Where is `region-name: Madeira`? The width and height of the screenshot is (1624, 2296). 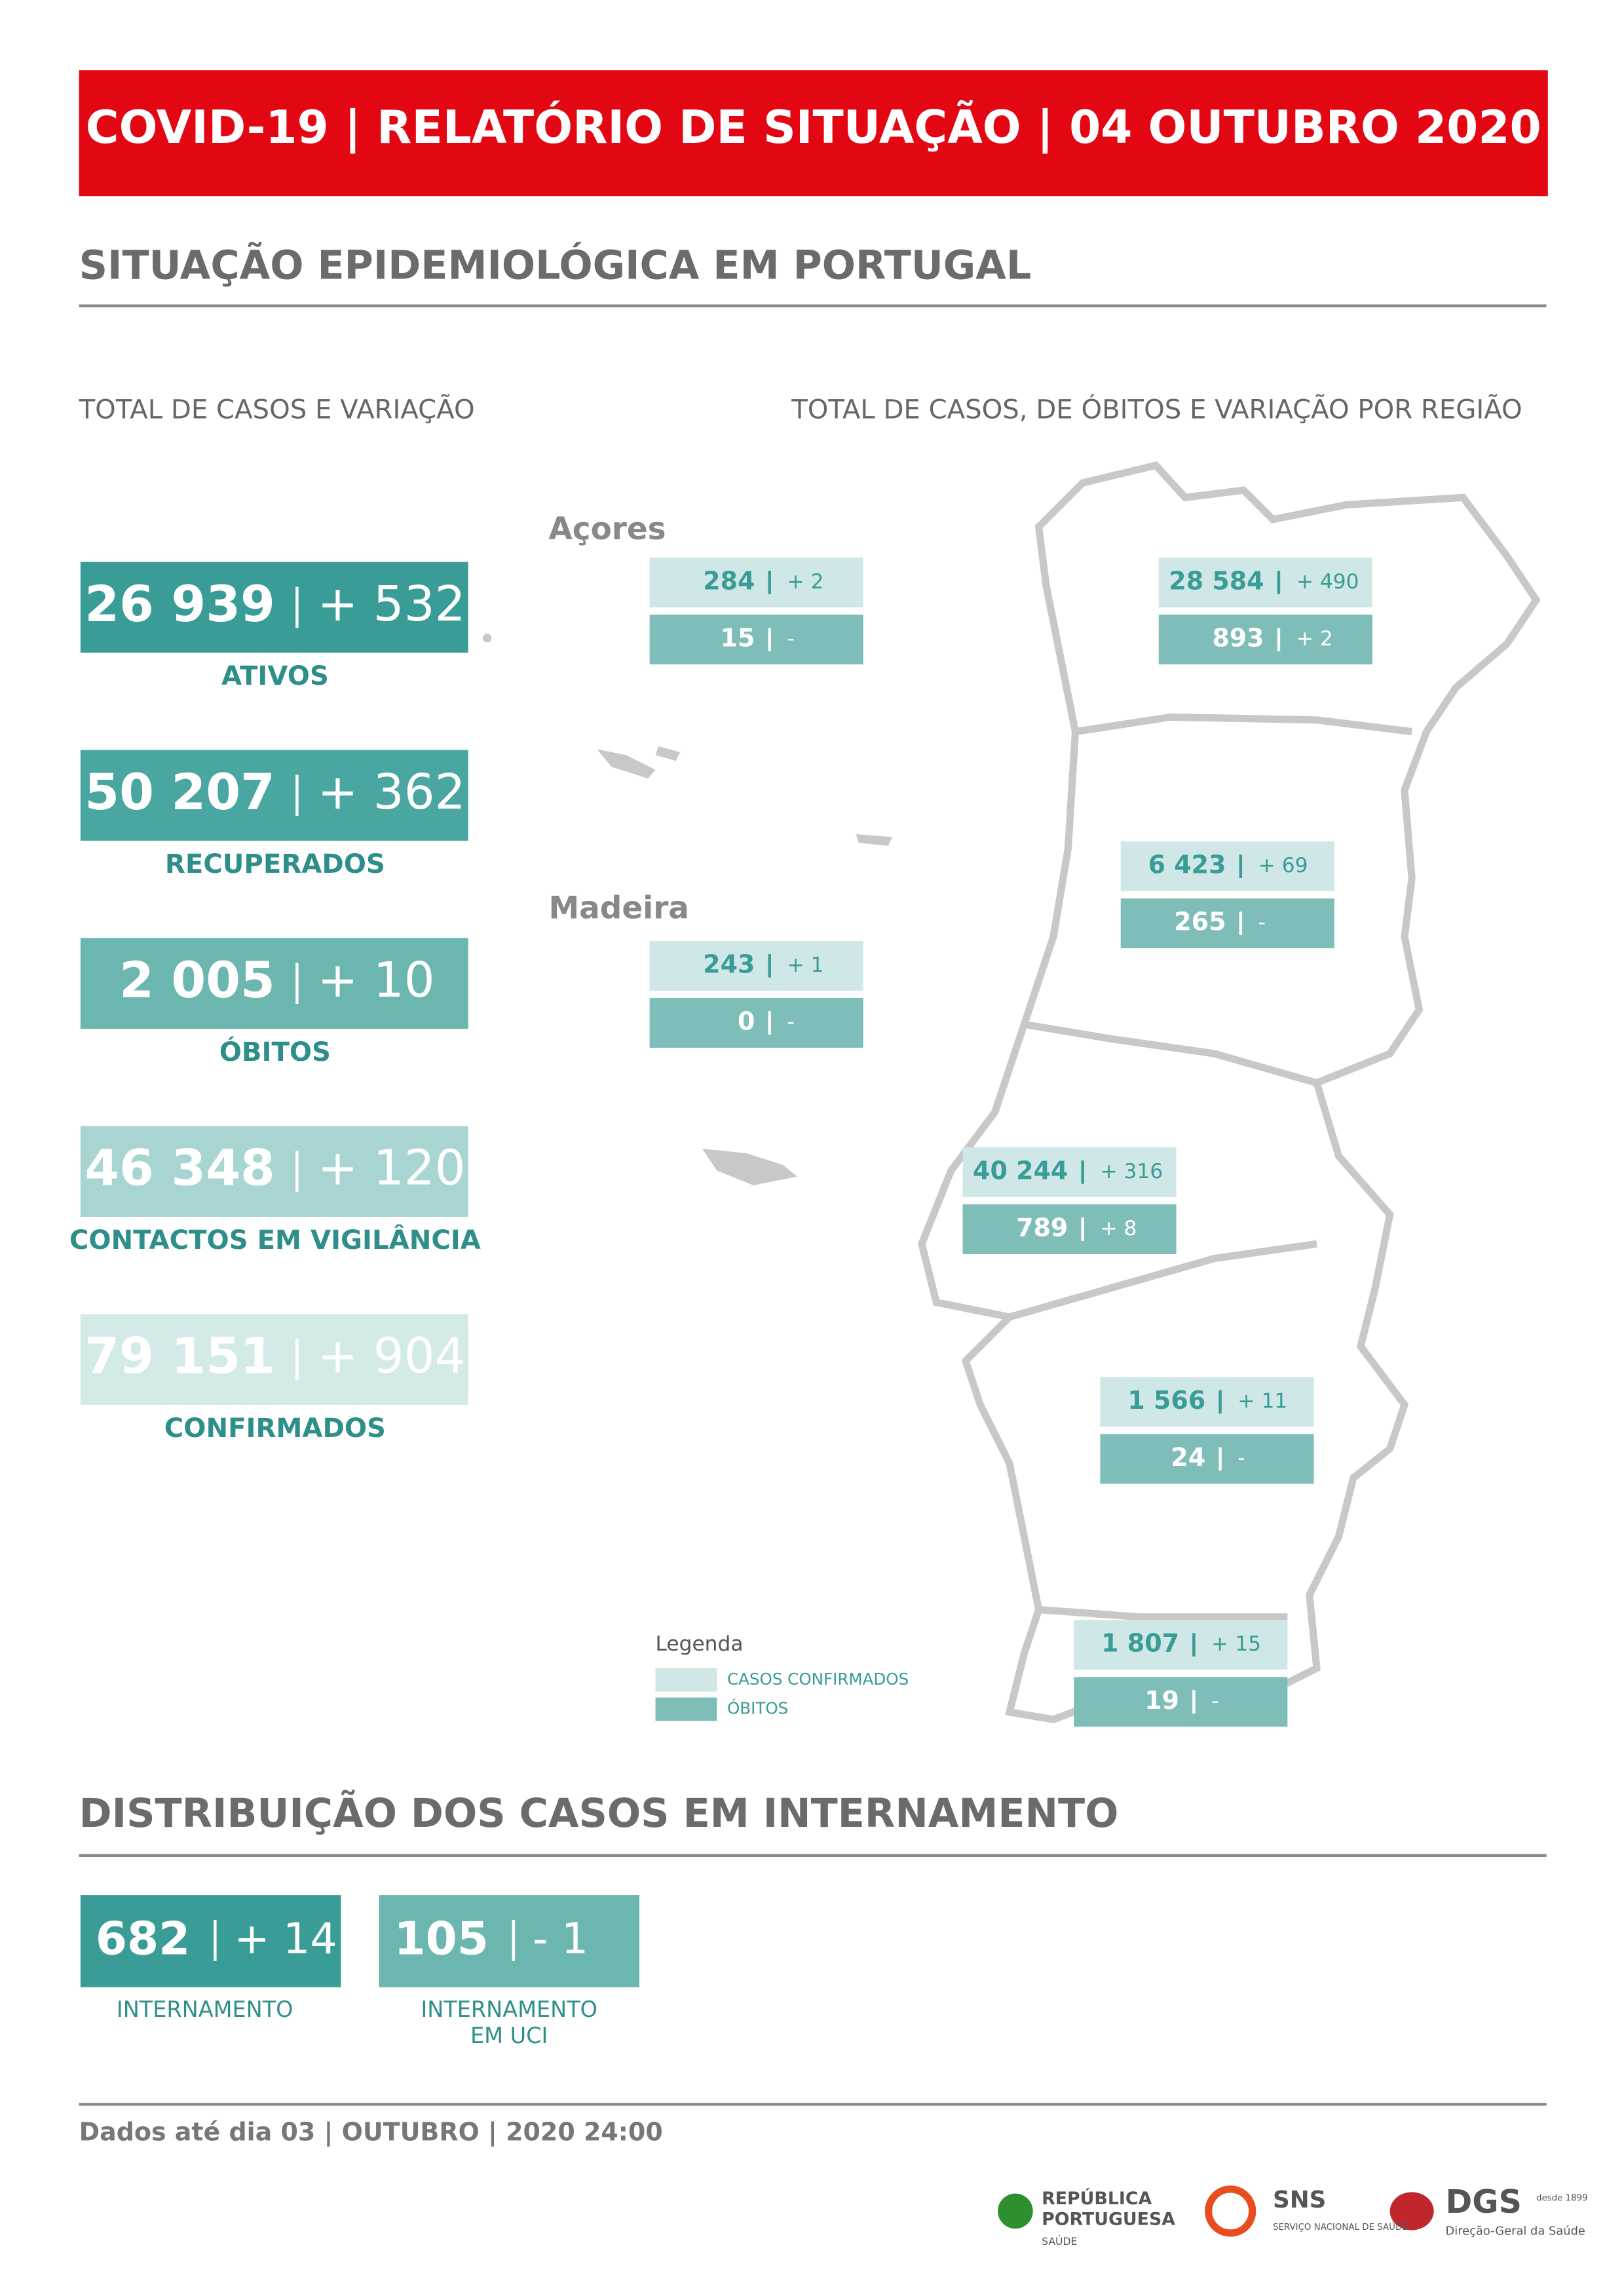 region-name: Madeira is located at coordinates (619, 908).